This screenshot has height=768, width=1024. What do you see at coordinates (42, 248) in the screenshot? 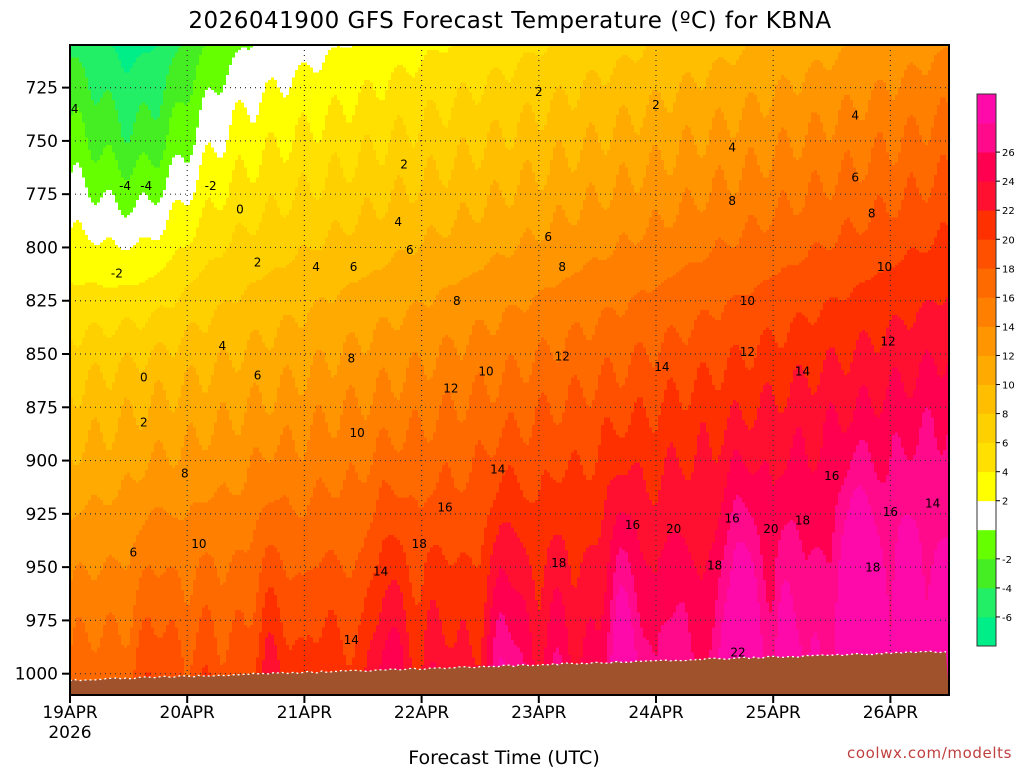
I see `pressure-tick-label: 800` at bounding box center [42, 248].